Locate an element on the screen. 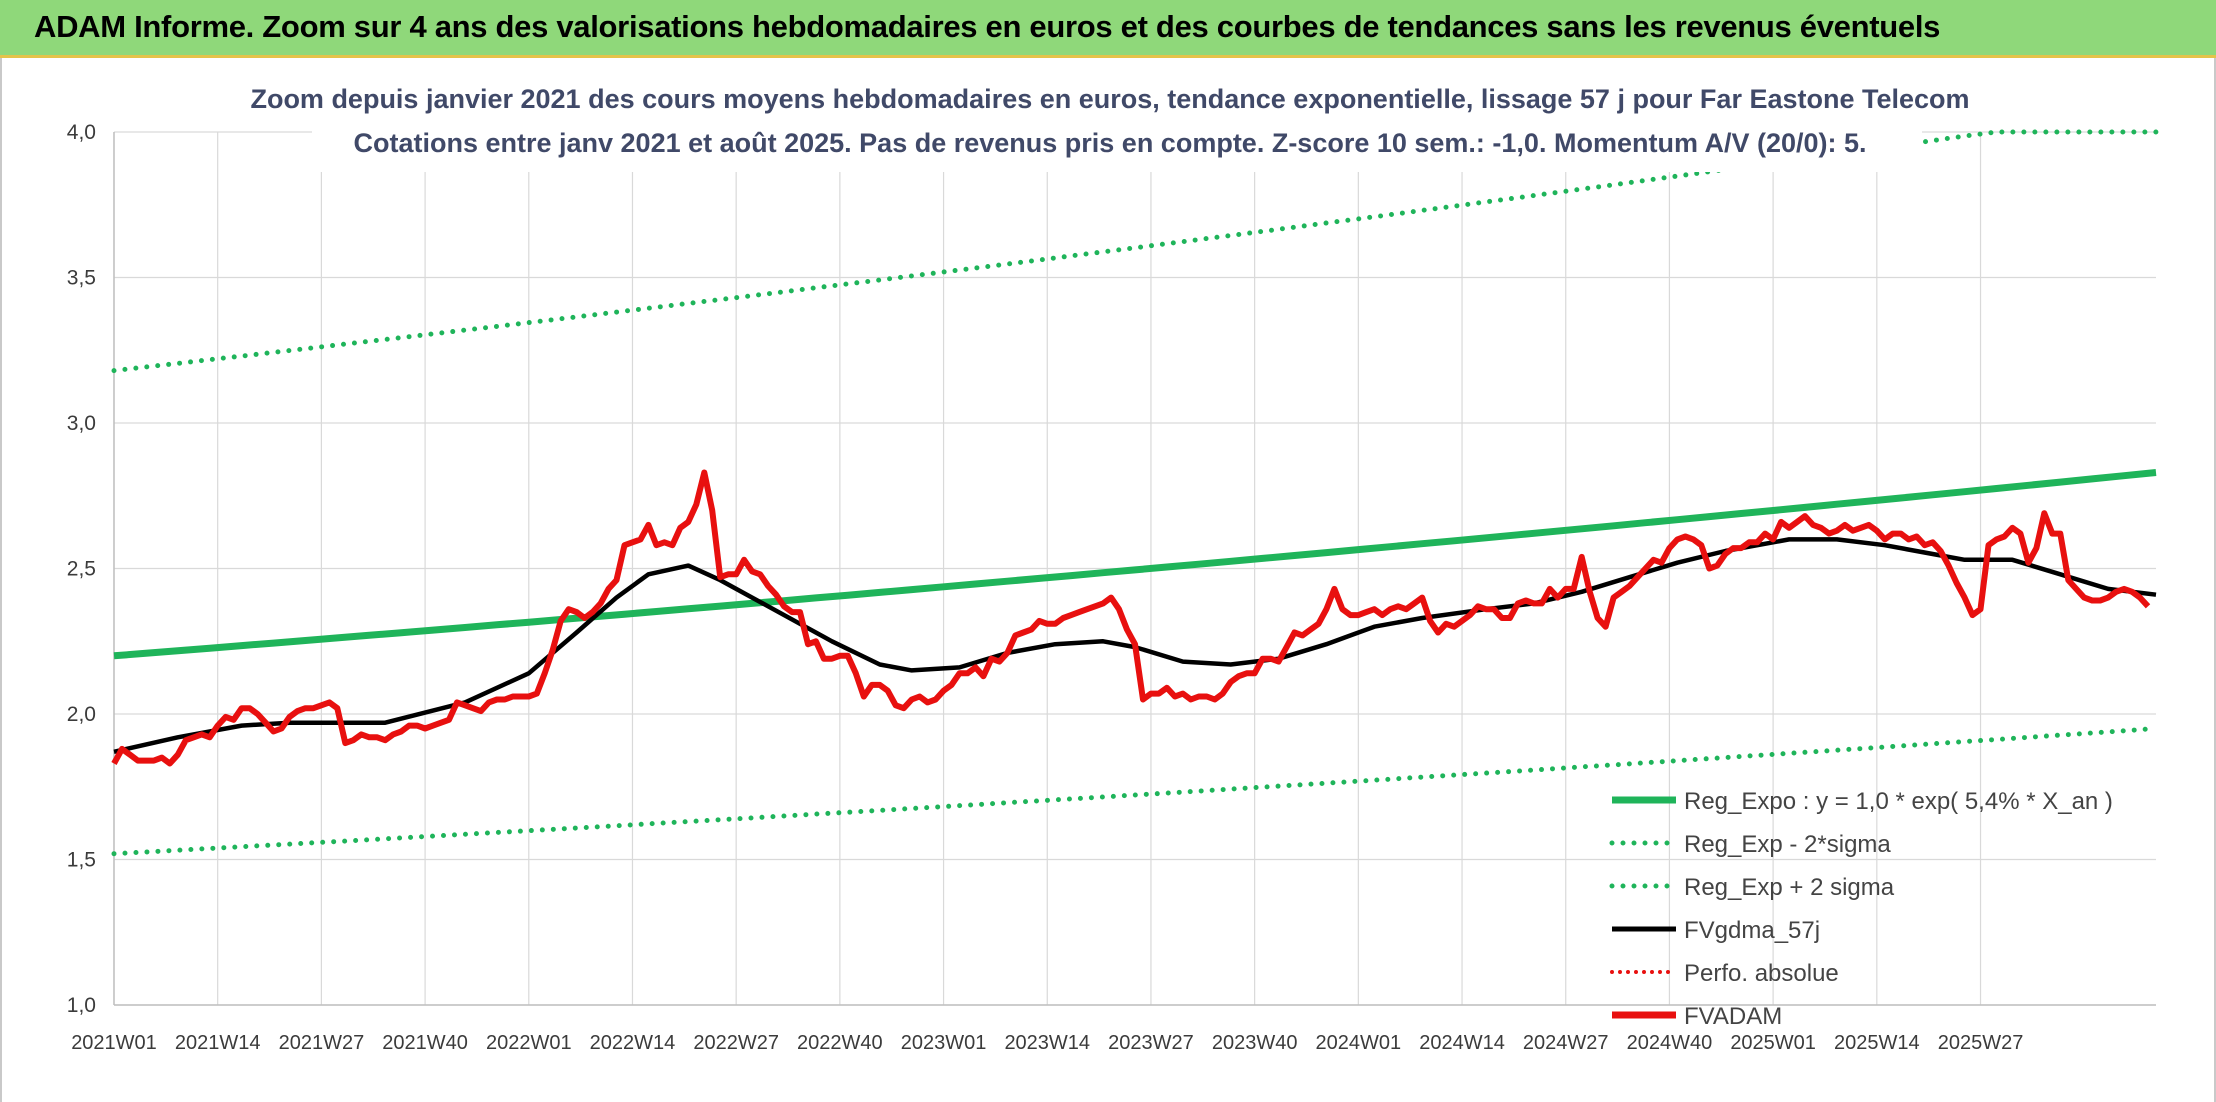 The image size is (2216, 1102). x-tick-label: 2023W27 is located at coordinates (1151, 1043).